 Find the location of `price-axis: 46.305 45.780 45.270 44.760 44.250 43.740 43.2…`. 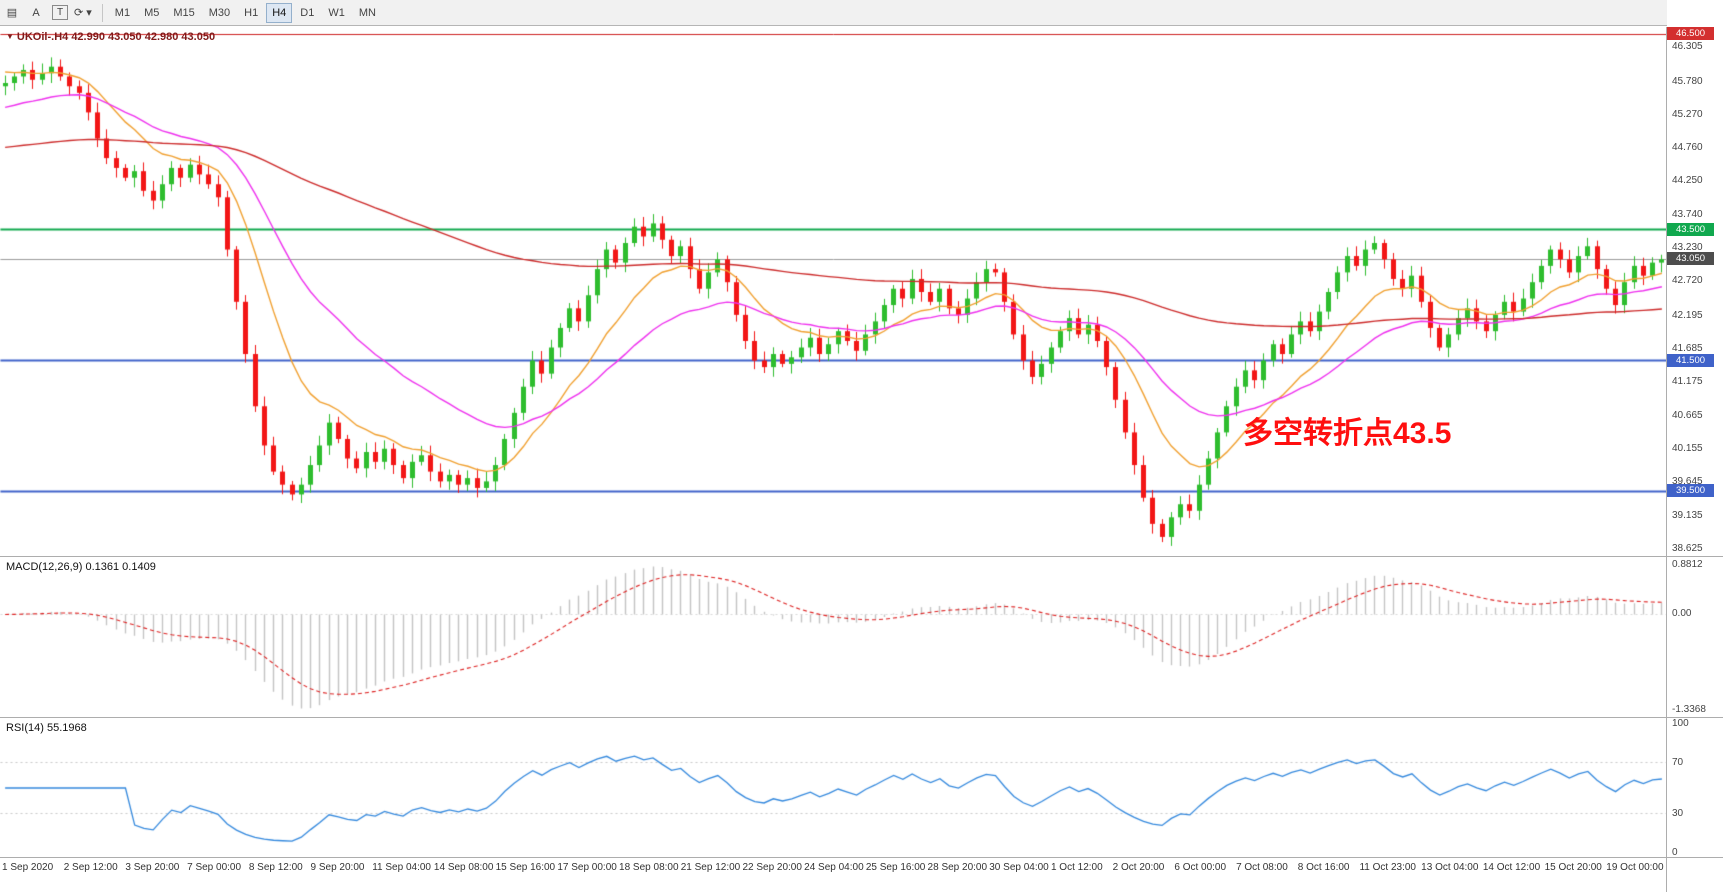

price-axis: 46.305 45.780 45.270 44.760 44.250 43.740 43.2… is located at coordinates (1695, 446).